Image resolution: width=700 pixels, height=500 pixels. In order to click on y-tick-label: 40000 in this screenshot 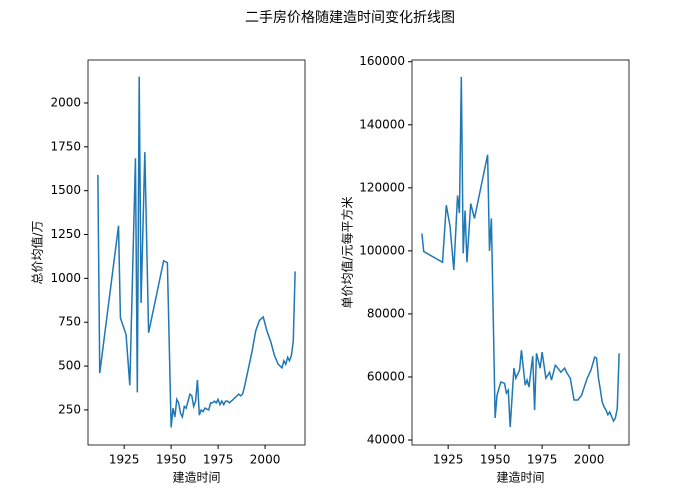, I will do `click(386, 440)`.